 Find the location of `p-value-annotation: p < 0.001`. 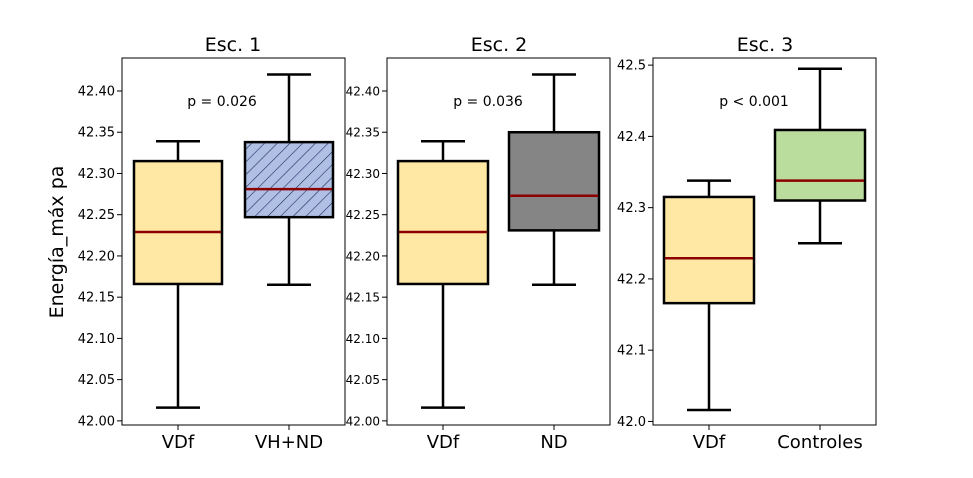

p-value-annotation: p < 0.001 is located at coordinates (754, 102).